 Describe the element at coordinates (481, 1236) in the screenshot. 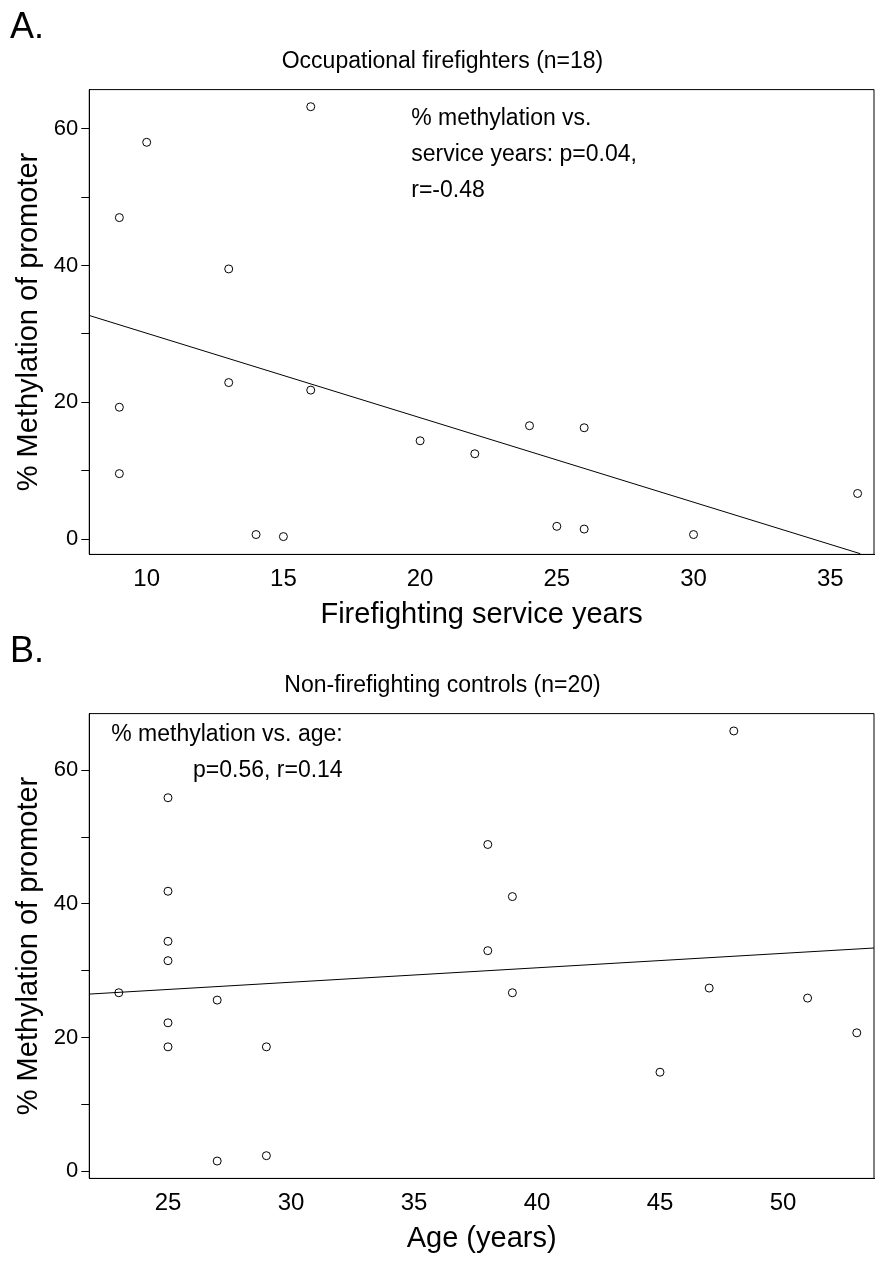

I see `x-axis-title: Age (years)` at that location.